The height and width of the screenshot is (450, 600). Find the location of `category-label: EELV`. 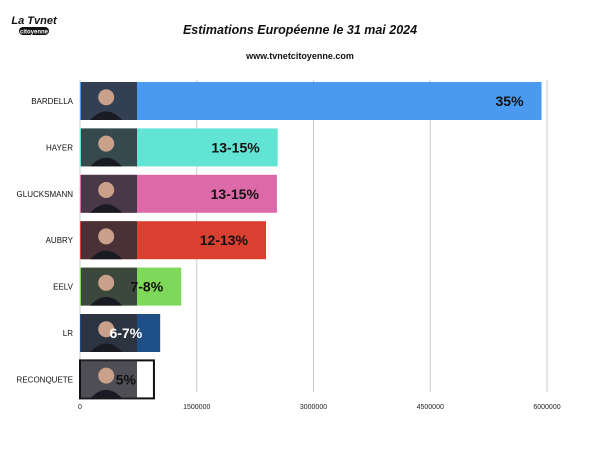

category-label: EELV is located at coordinates (63, 287).